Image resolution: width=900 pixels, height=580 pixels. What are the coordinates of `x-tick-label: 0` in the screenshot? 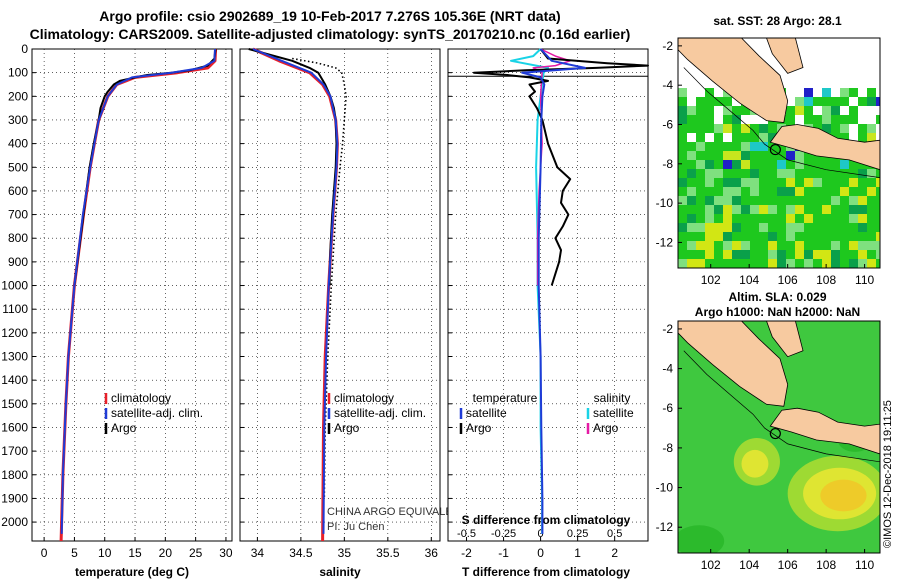 It's located at (44, 553).